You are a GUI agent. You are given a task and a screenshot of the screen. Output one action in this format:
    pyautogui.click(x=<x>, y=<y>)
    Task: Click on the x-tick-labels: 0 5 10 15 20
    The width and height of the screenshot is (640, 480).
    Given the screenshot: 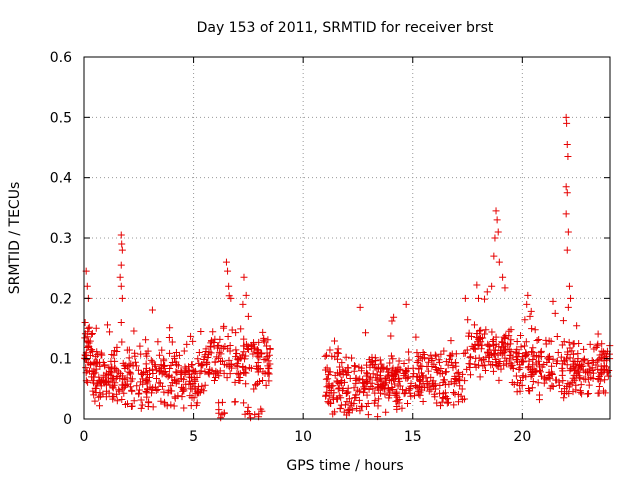 What is the action you would take?
    pyautogui.click(x=306, y=437)
    